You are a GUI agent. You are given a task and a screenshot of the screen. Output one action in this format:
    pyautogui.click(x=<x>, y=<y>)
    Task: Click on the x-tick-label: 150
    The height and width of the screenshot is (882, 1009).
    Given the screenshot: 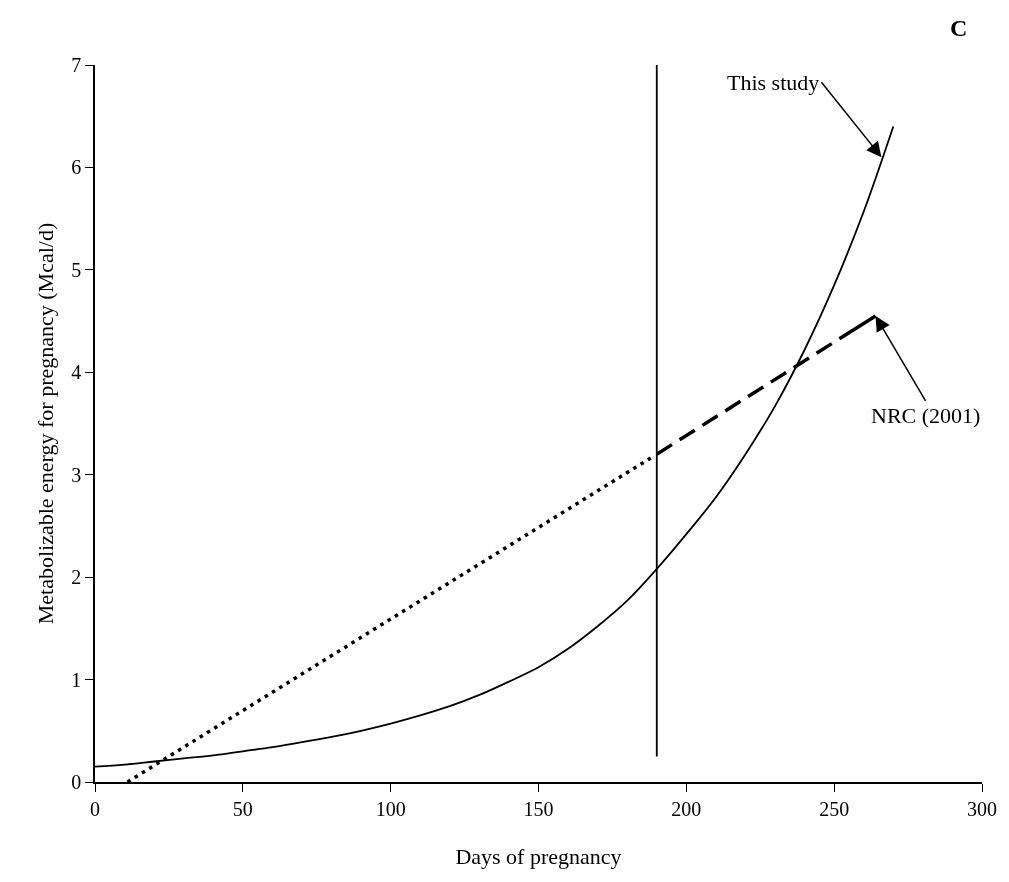 What is the action you would take?
    pyautogui.click(x=538, y=808)
    